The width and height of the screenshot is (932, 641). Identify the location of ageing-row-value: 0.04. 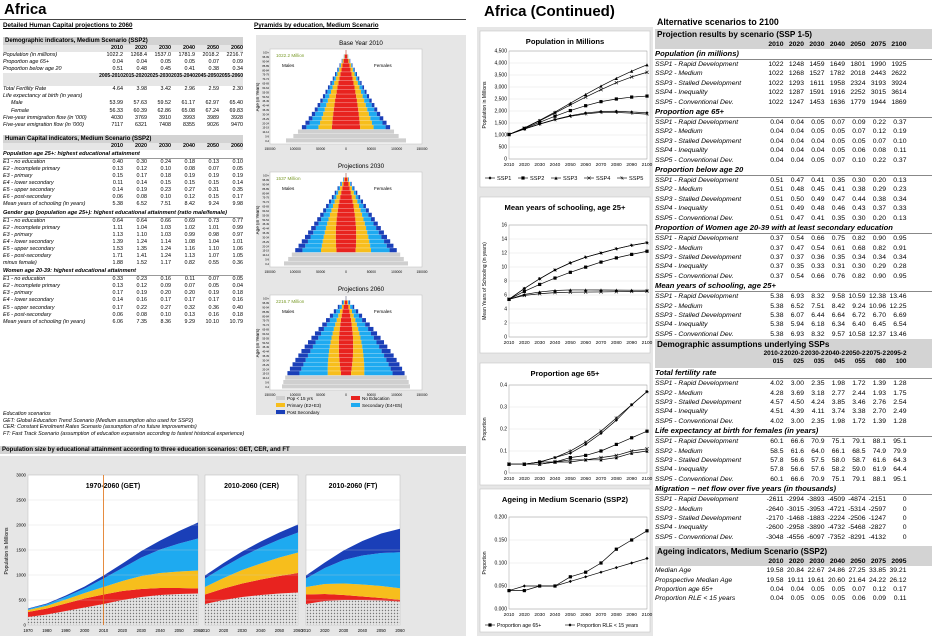
(773, 589).